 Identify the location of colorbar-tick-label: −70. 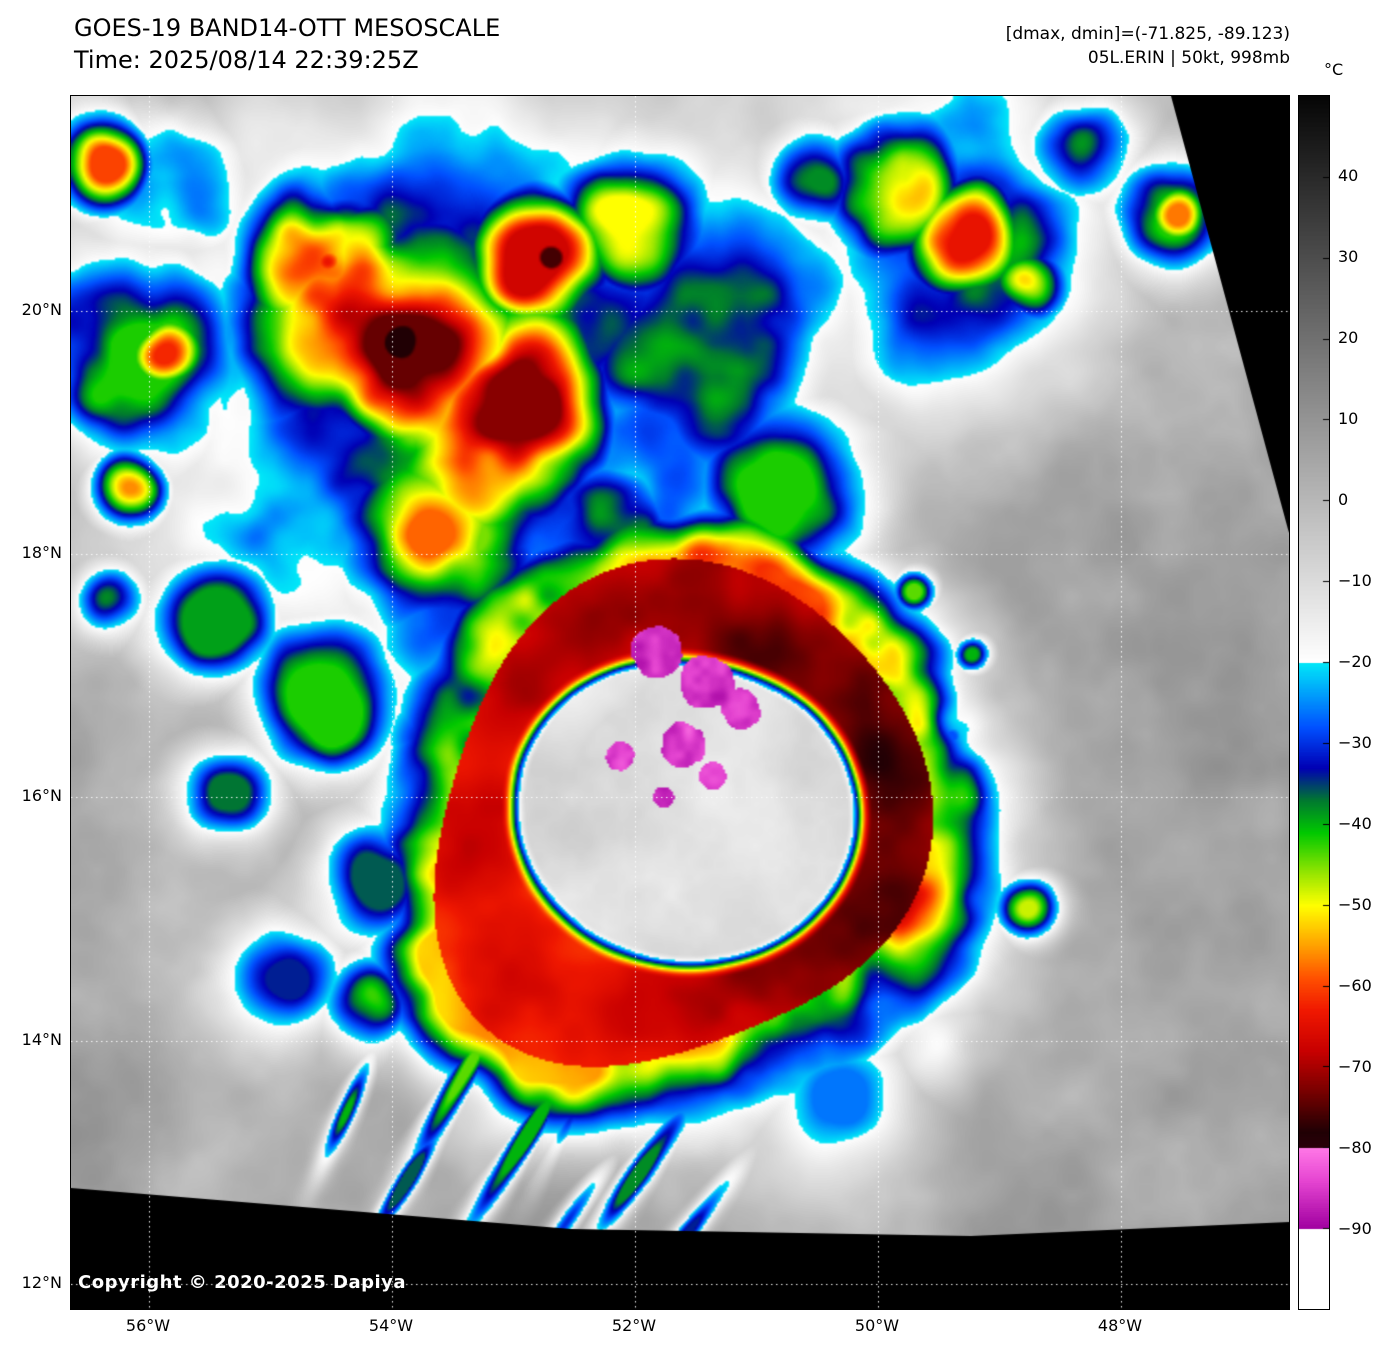
(1355, 1066).